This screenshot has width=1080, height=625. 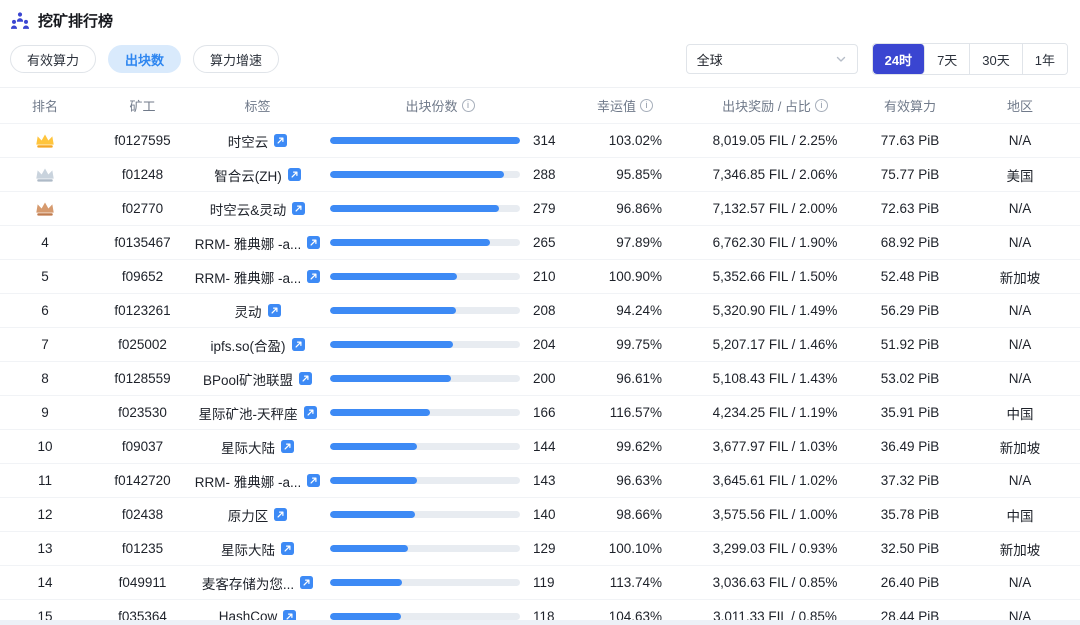 I want to click on miner-id: f0127595, so click(x=142, y=140).